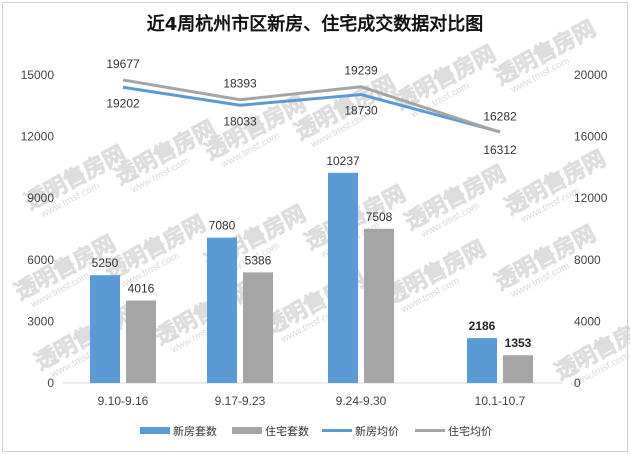 Image resolution: width=630 pixels, height=454 pixels. I want to click on bar-data-label: 7508, so click(379, 217).